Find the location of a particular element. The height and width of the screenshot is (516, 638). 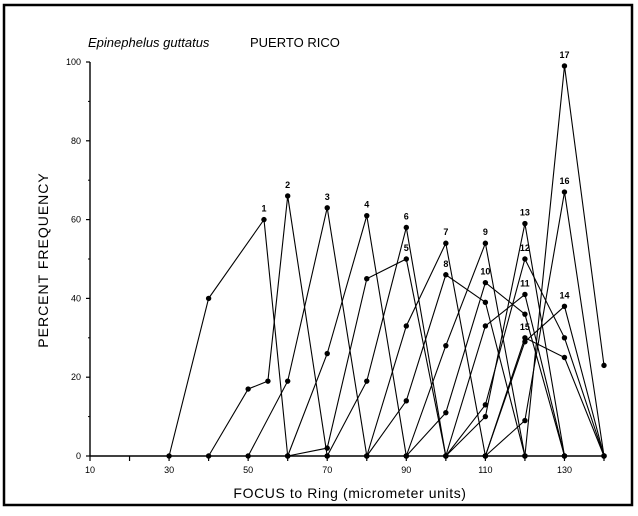

series-label: 8 is located at coordinates (445, 264).